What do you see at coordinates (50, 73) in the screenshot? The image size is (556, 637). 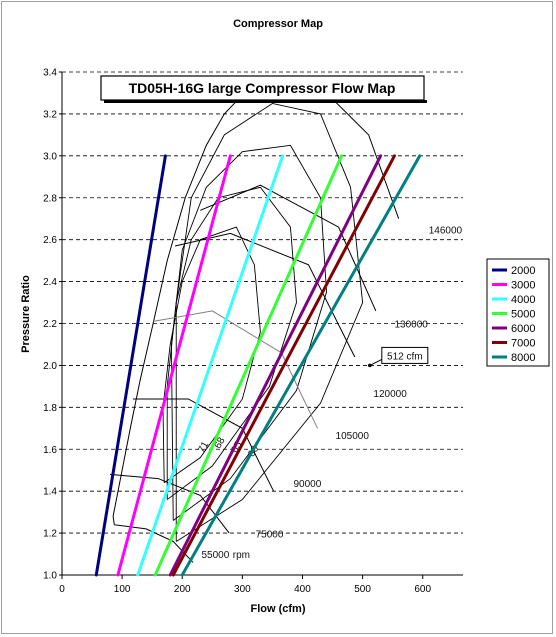 I see `y-tick-label: 3.4` at bounding box center [50, 73].